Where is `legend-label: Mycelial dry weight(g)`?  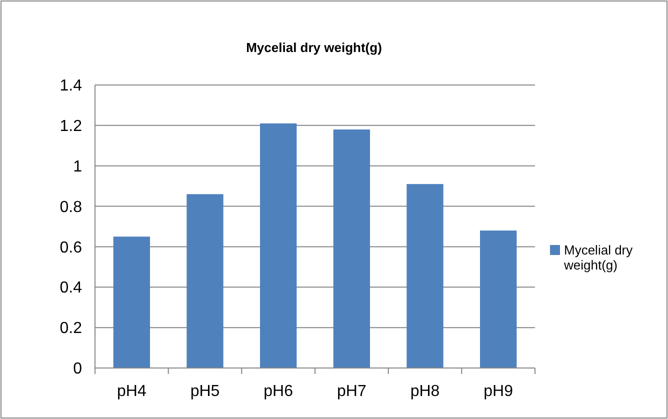 legend-label: Mycelial dry weight(g) is located at coordinates (598, 257).